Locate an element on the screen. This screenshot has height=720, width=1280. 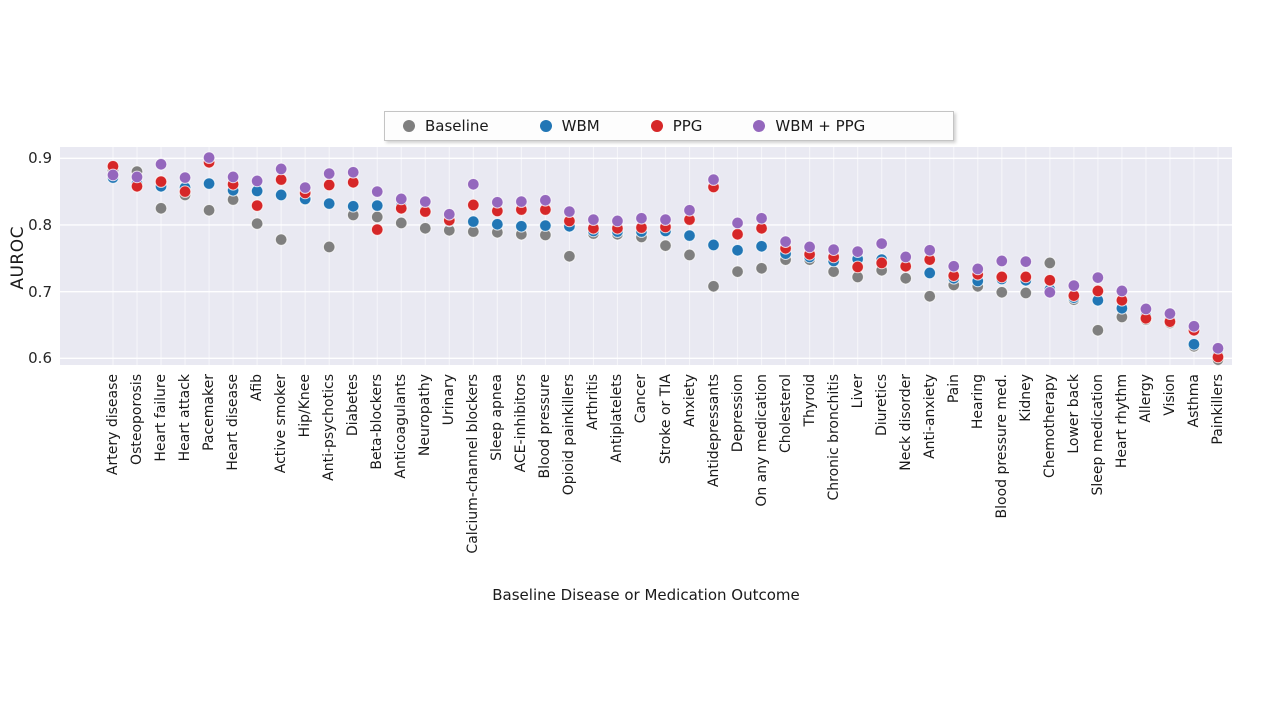
y-tick-label: 0.9 is located at coordinates (40, 158).